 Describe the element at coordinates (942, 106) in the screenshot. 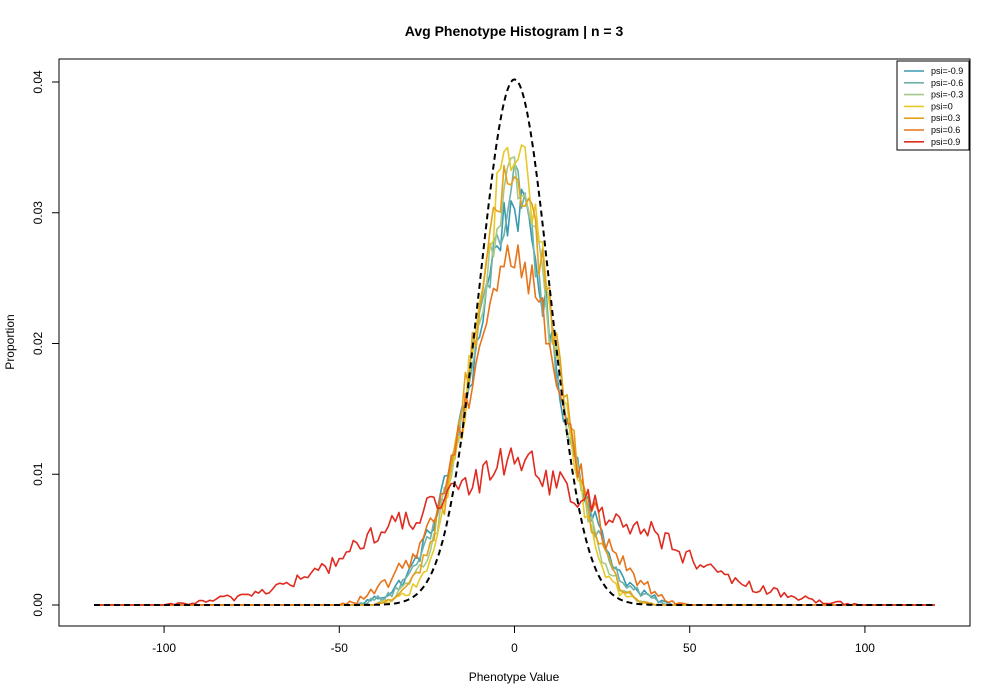

I see `legend-label: psi=0` at that location.